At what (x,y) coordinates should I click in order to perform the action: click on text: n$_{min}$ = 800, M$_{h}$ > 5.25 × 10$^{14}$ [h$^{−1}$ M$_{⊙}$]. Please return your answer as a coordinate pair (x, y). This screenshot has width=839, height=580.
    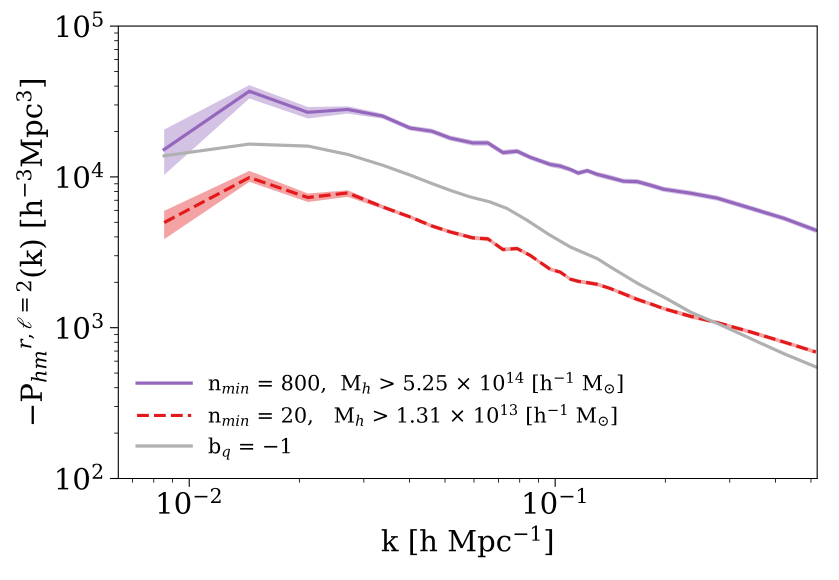
    Looking at the image, I should click on (415, 383).